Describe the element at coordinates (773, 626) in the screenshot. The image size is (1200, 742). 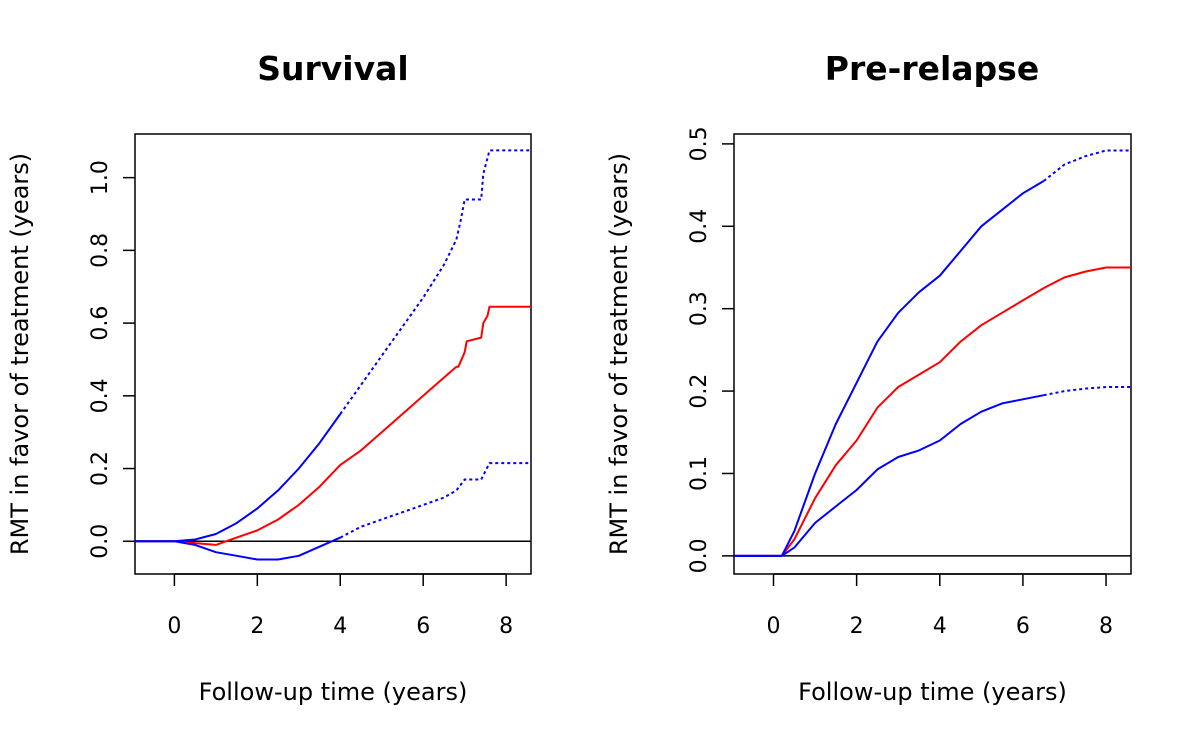
I see `panel-2-x-tick-label: 0` at that location.